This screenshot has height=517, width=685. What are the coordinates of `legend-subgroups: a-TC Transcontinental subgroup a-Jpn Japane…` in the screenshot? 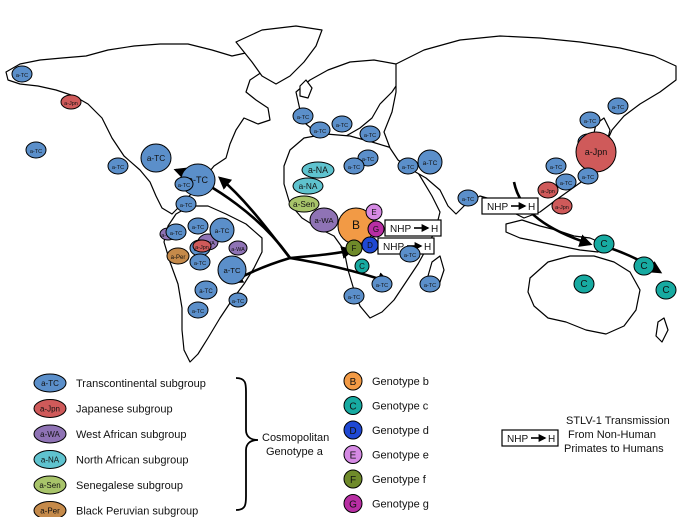 It's located at (119, 445).